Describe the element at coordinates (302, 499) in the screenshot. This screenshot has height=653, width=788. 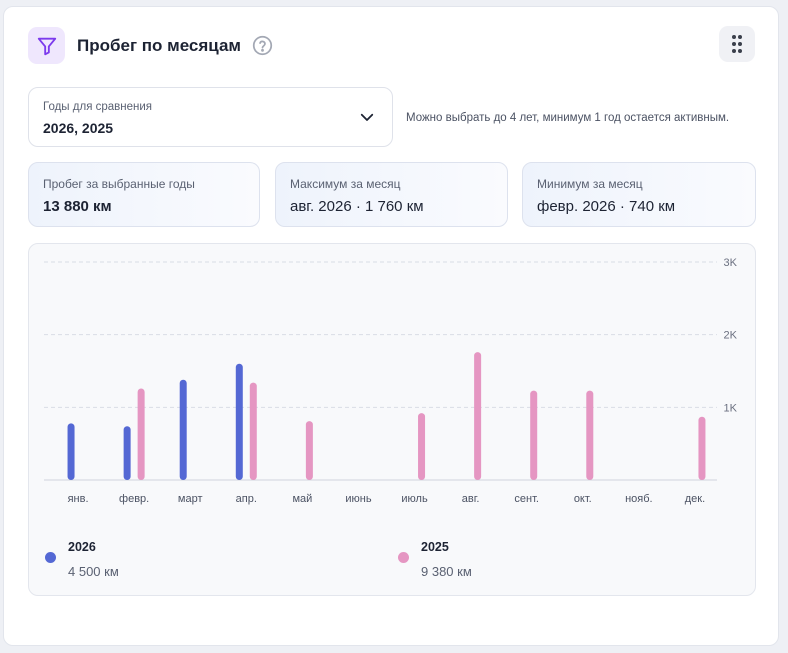
I see `x-tick-label: май` at that location.